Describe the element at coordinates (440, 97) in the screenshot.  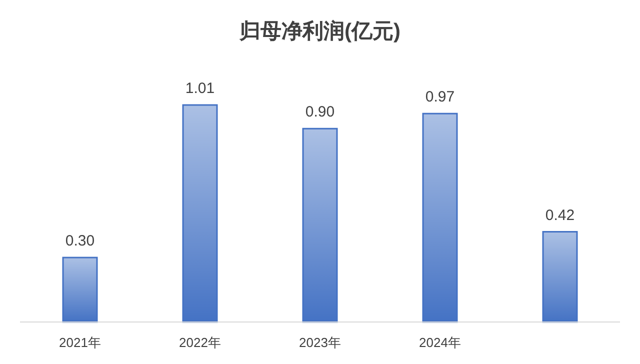
I see `data-label: 0.97` at that location.